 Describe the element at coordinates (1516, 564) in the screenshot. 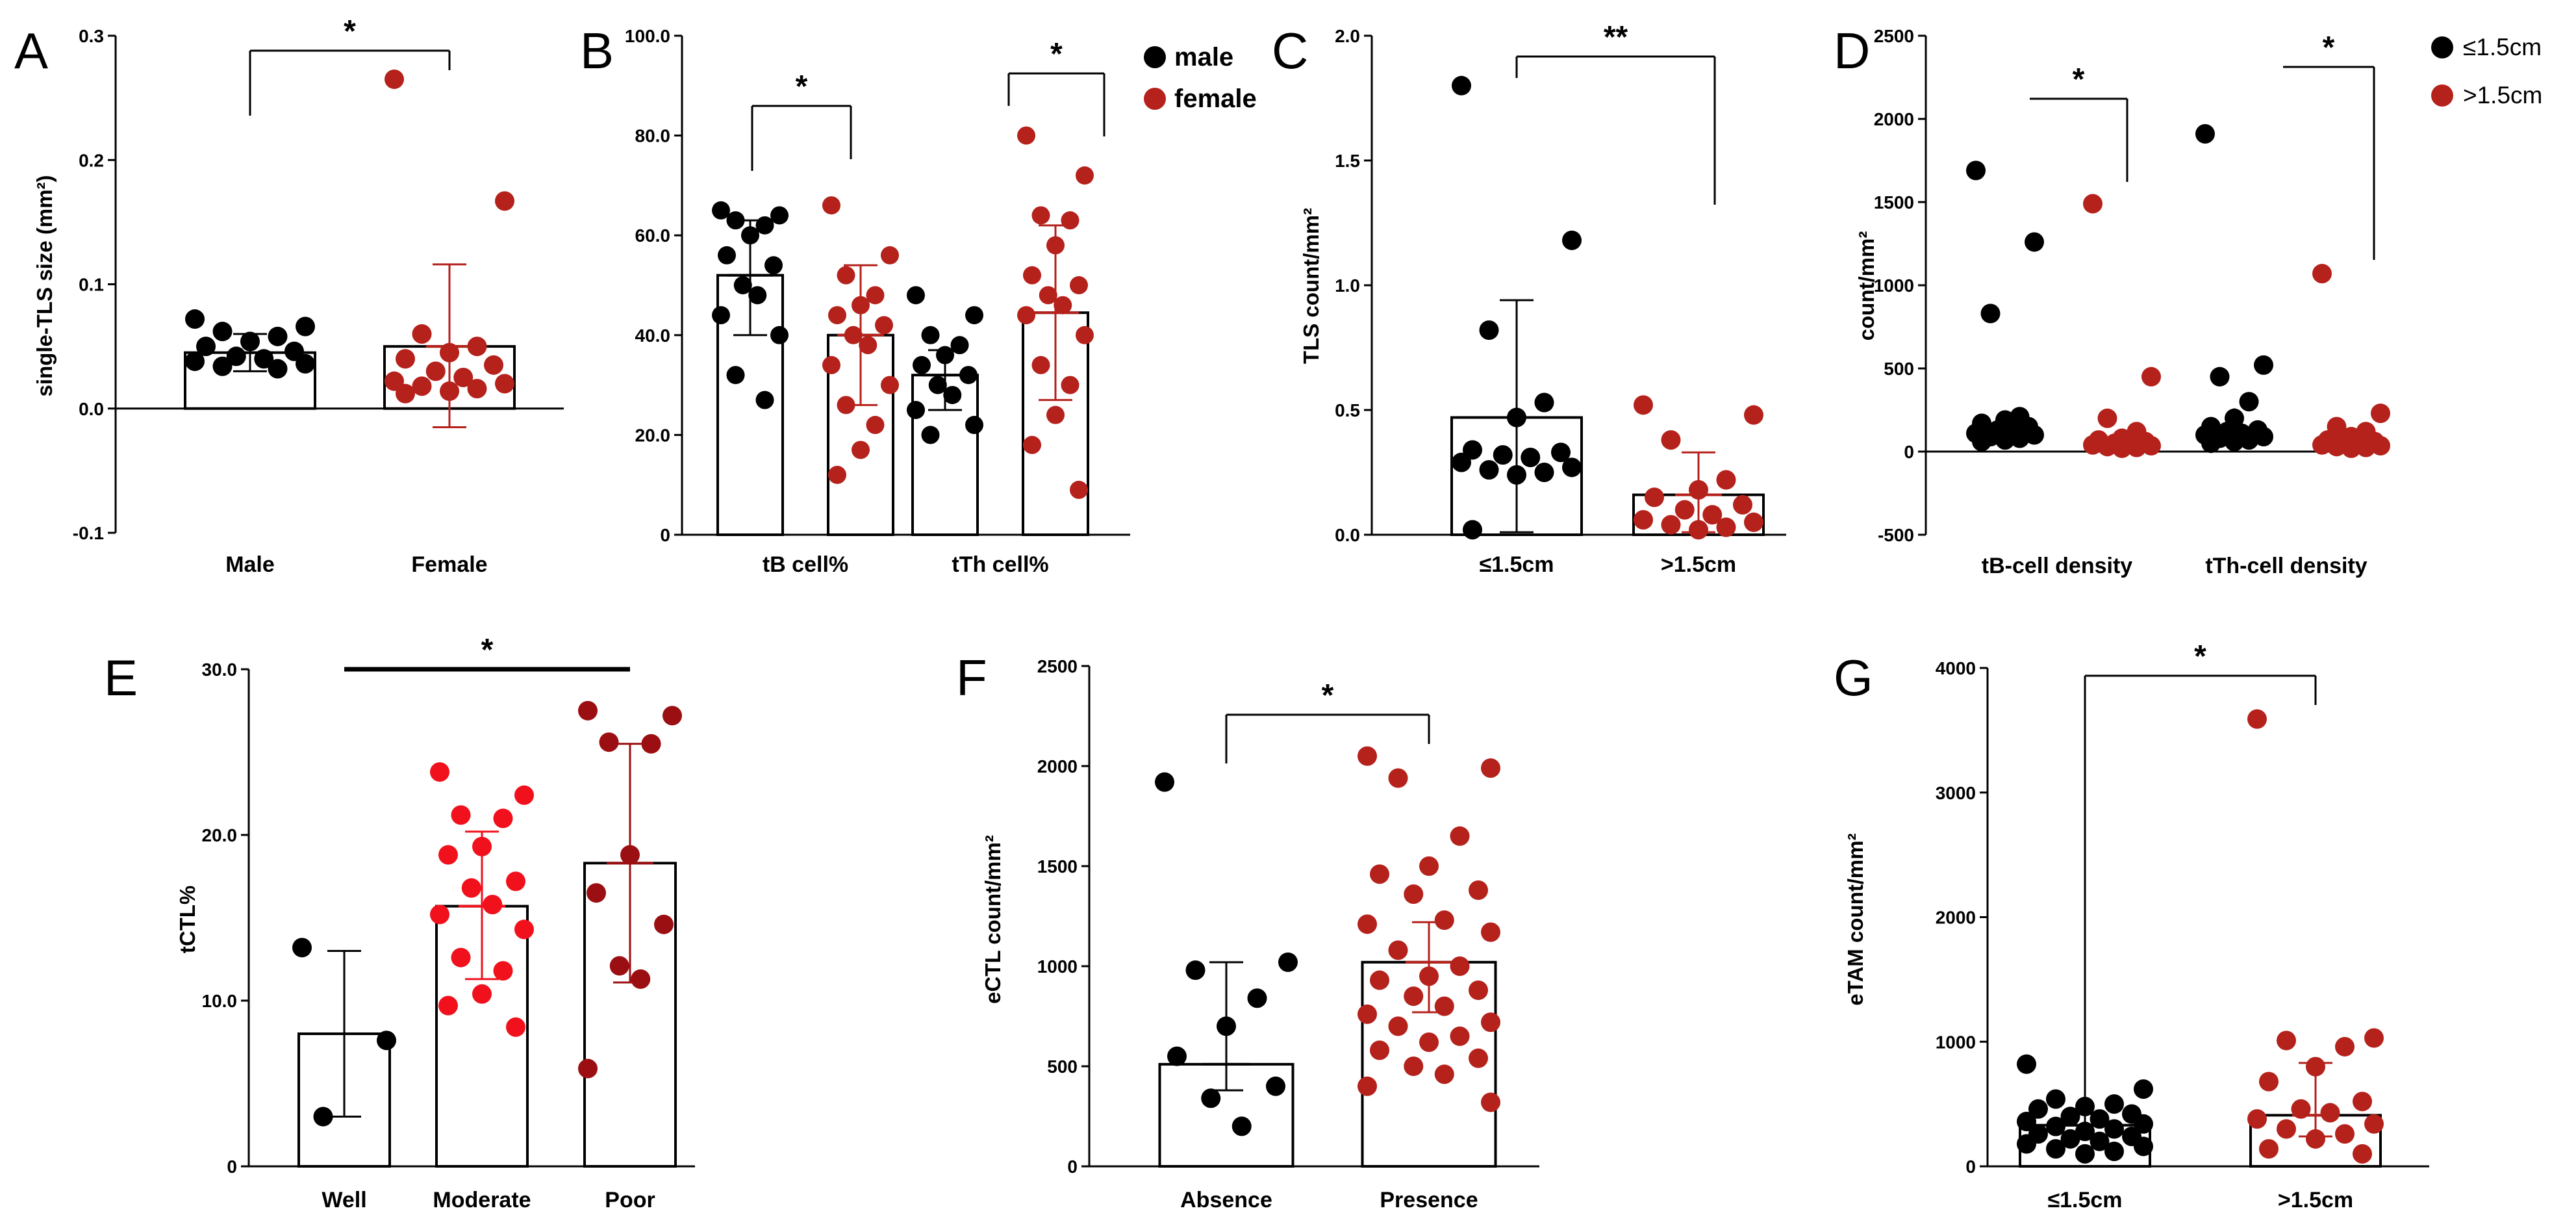

I see `x-category-label: ≤1.5cm` at that location.